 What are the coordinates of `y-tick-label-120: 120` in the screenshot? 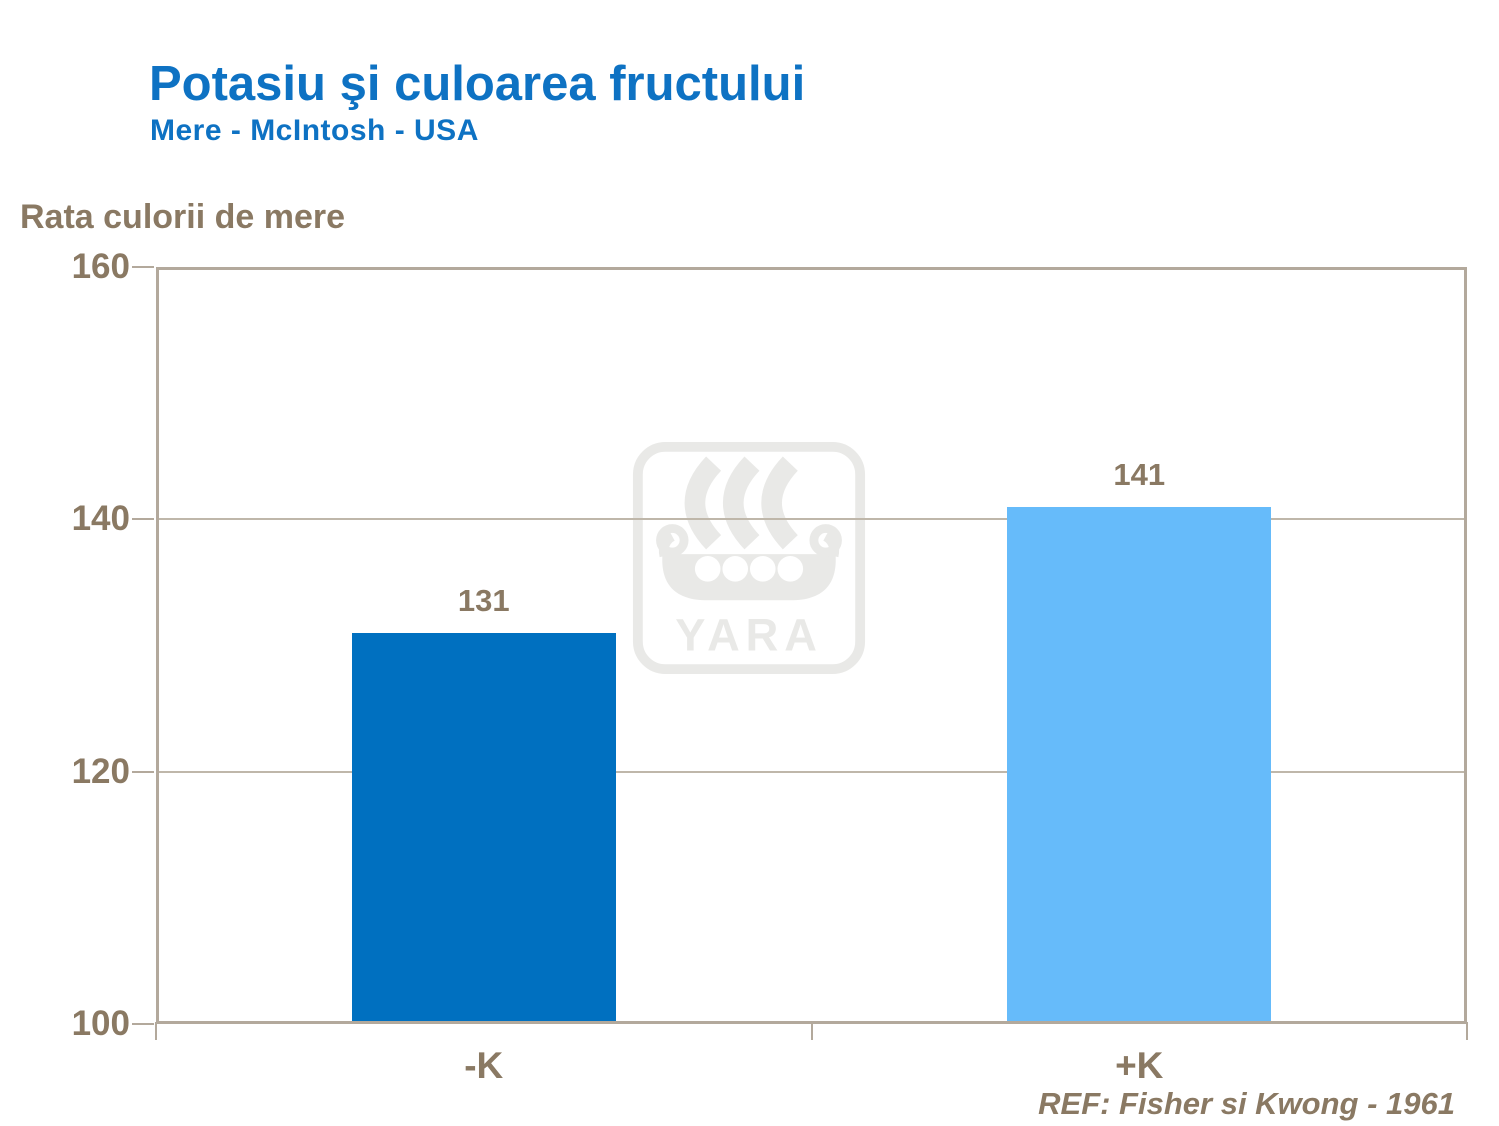 It's located at (100, 771).